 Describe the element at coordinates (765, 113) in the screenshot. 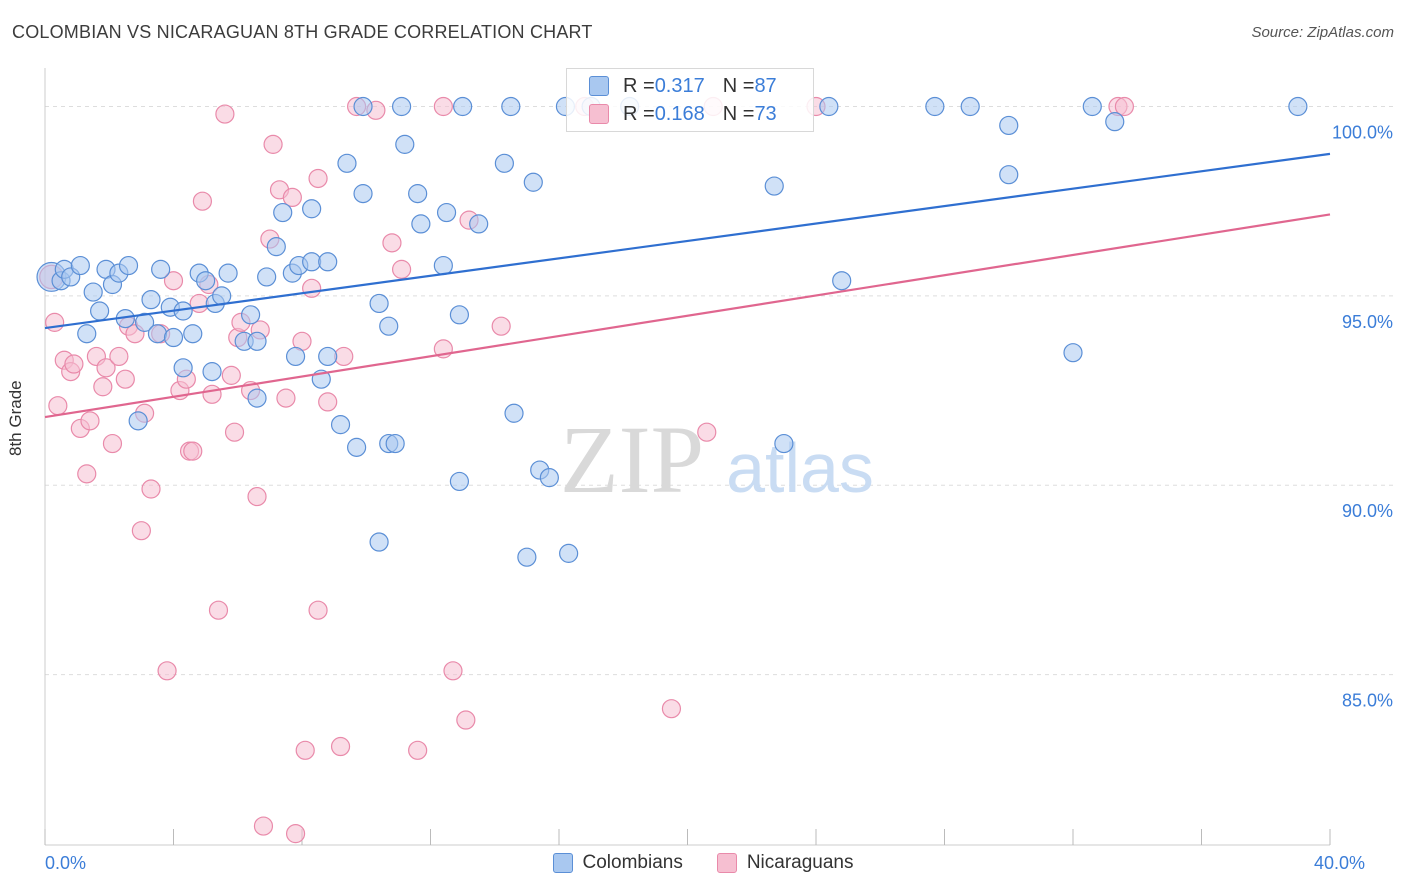

I see `nicaraguans-n-value: 73` at that location.